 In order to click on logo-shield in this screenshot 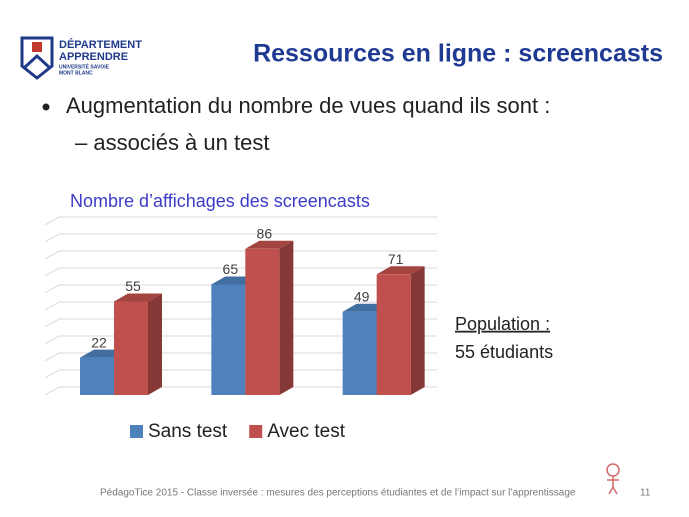, I will do `click(37, 58)`.